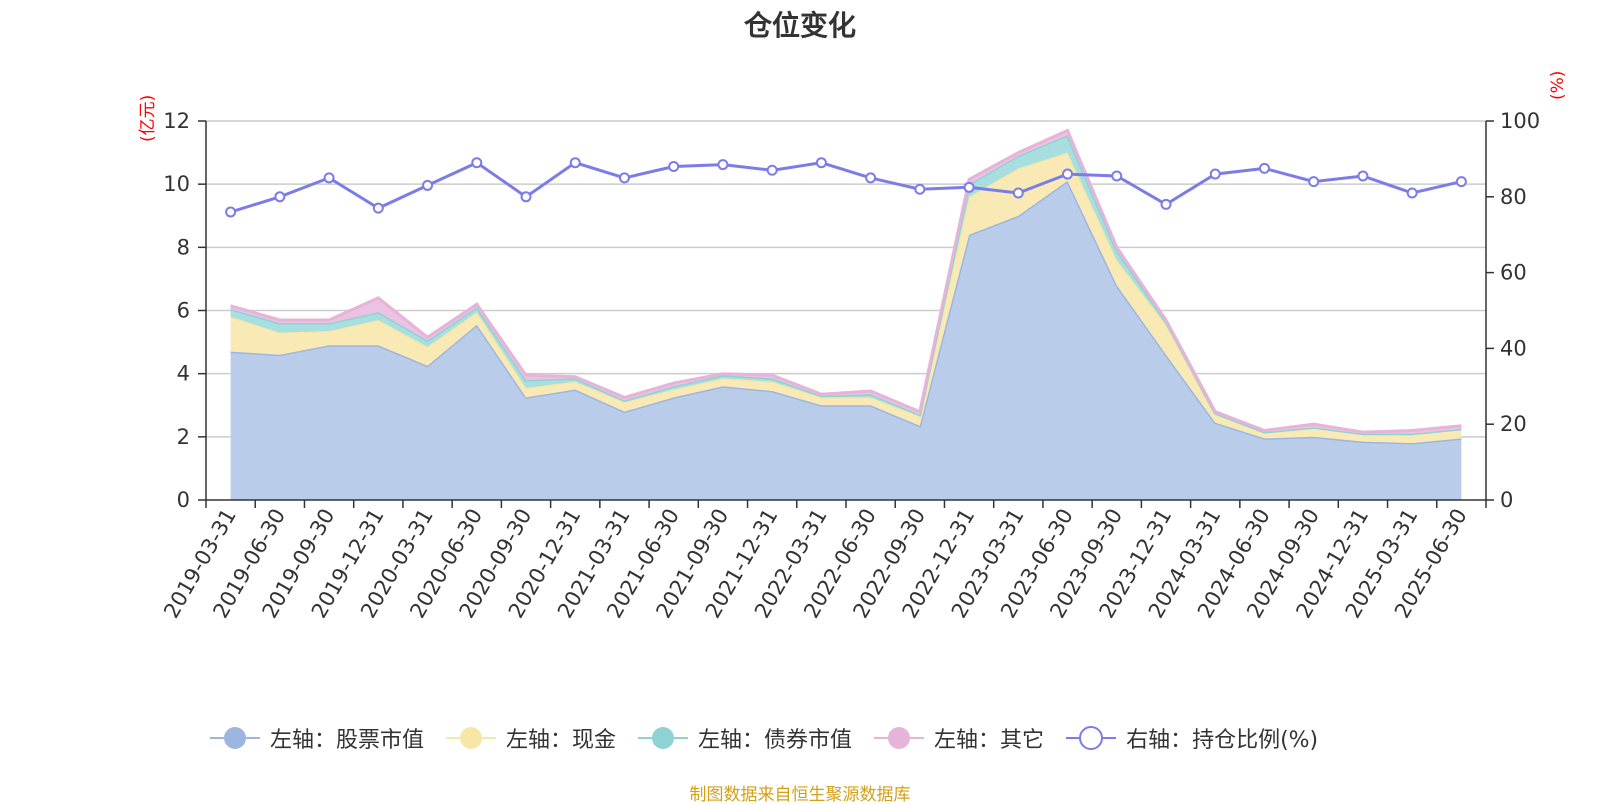 This screenshot has width=1600, height=805. I want to click on legend-item: 左轴：其它, so click(959, 738).